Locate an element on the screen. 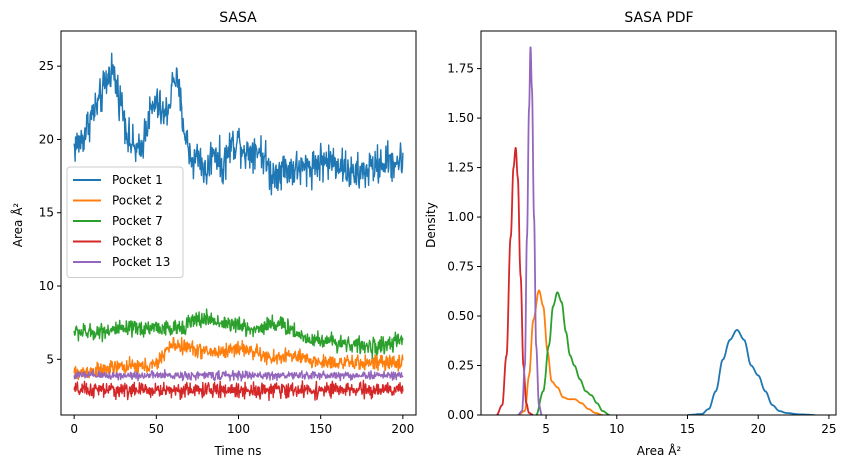 The width and height of the screenshot is (852, 472). legend-label: Pocket 2 is located at coordinates (137, 201).